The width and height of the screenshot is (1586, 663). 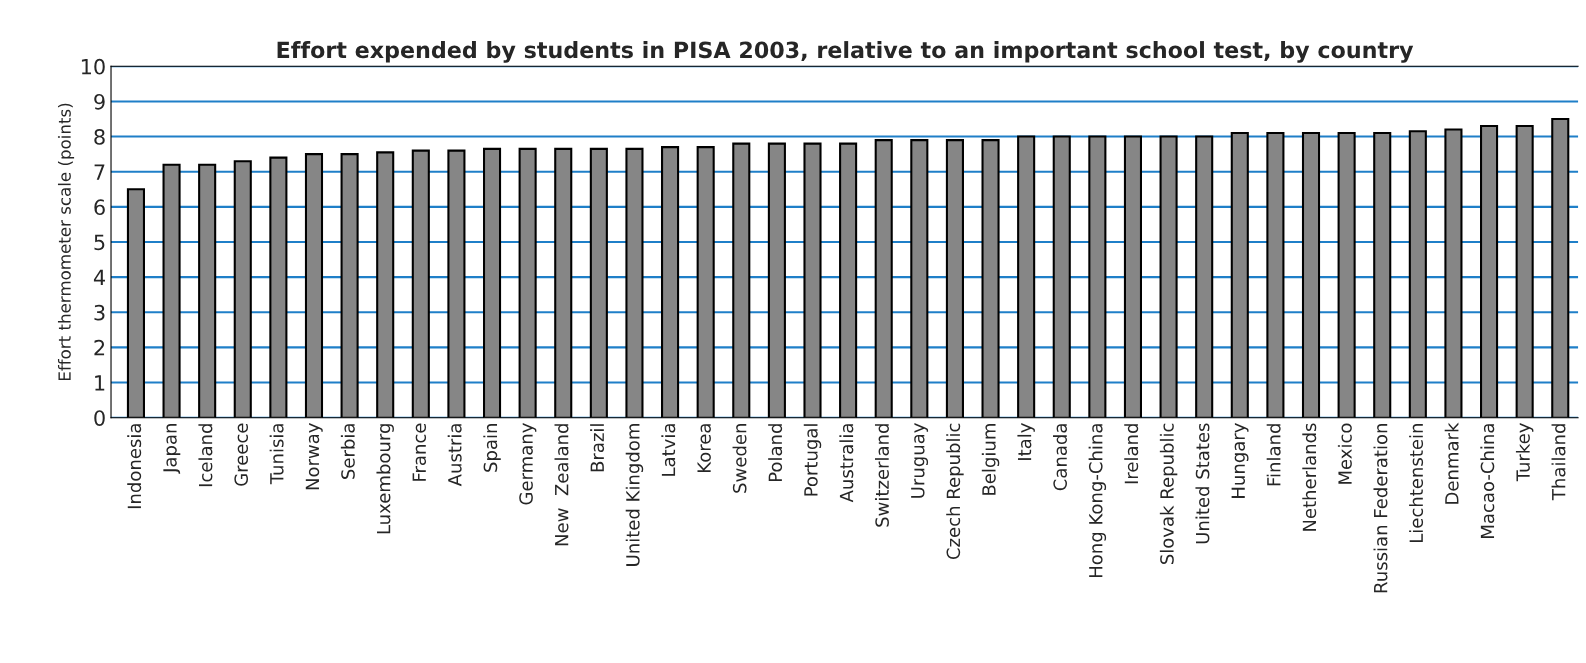 I want to click on x-tick-label: Finland, so click(x=1273, y=455).